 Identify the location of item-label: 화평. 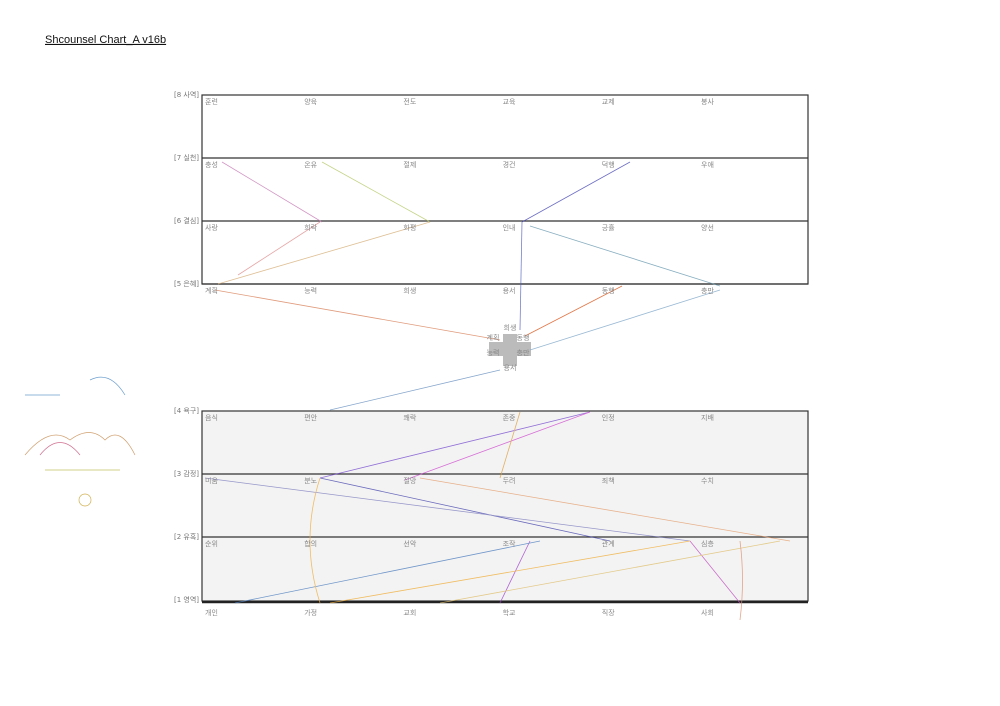
(409, 227).